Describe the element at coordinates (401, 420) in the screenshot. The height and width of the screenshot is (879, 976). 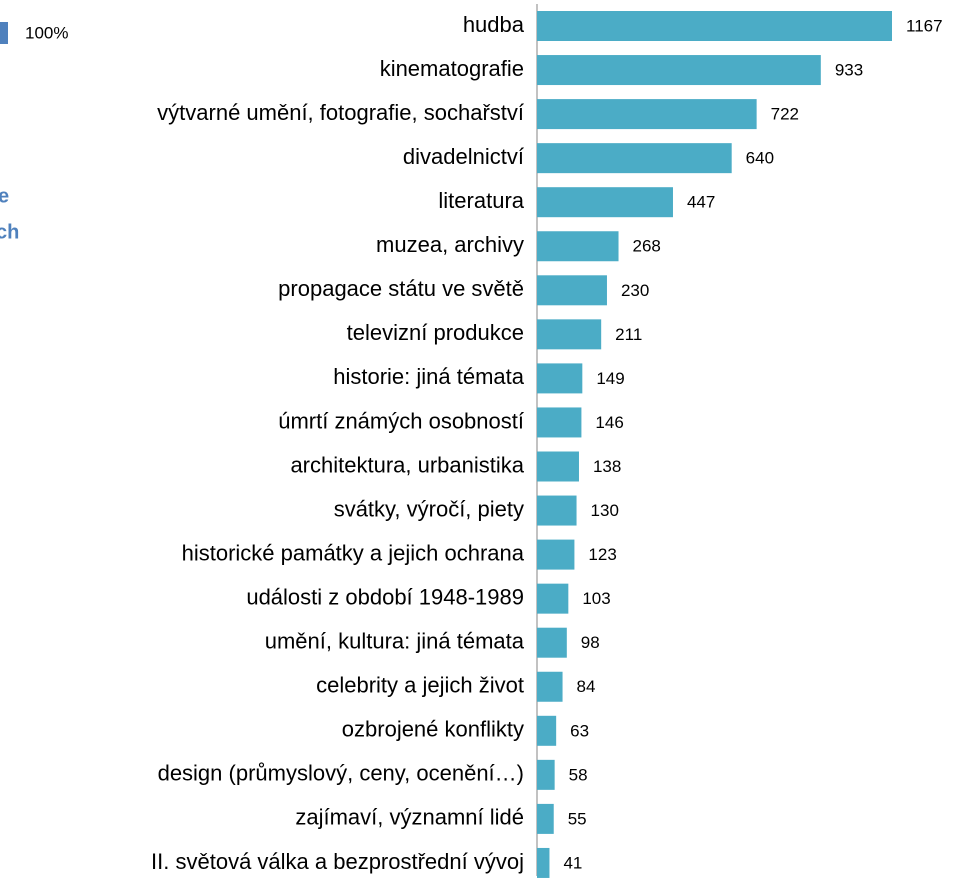
I see `category-label: úmrtí známých osobností` at that location.